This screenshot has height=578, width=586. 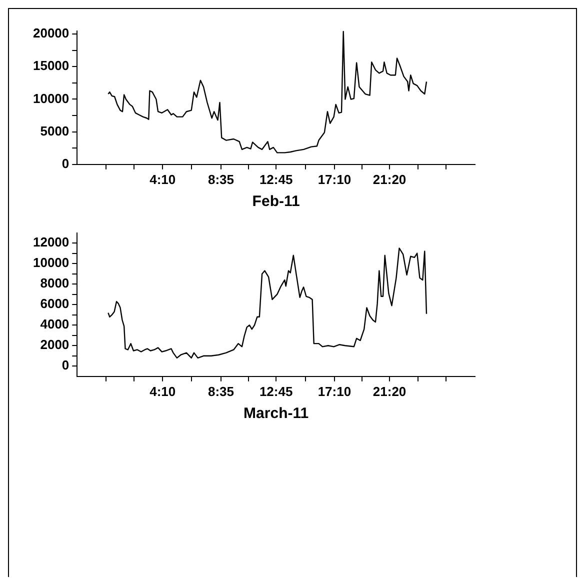 I want to click on y-tick-label: 20000, so click(x=51, y=33).